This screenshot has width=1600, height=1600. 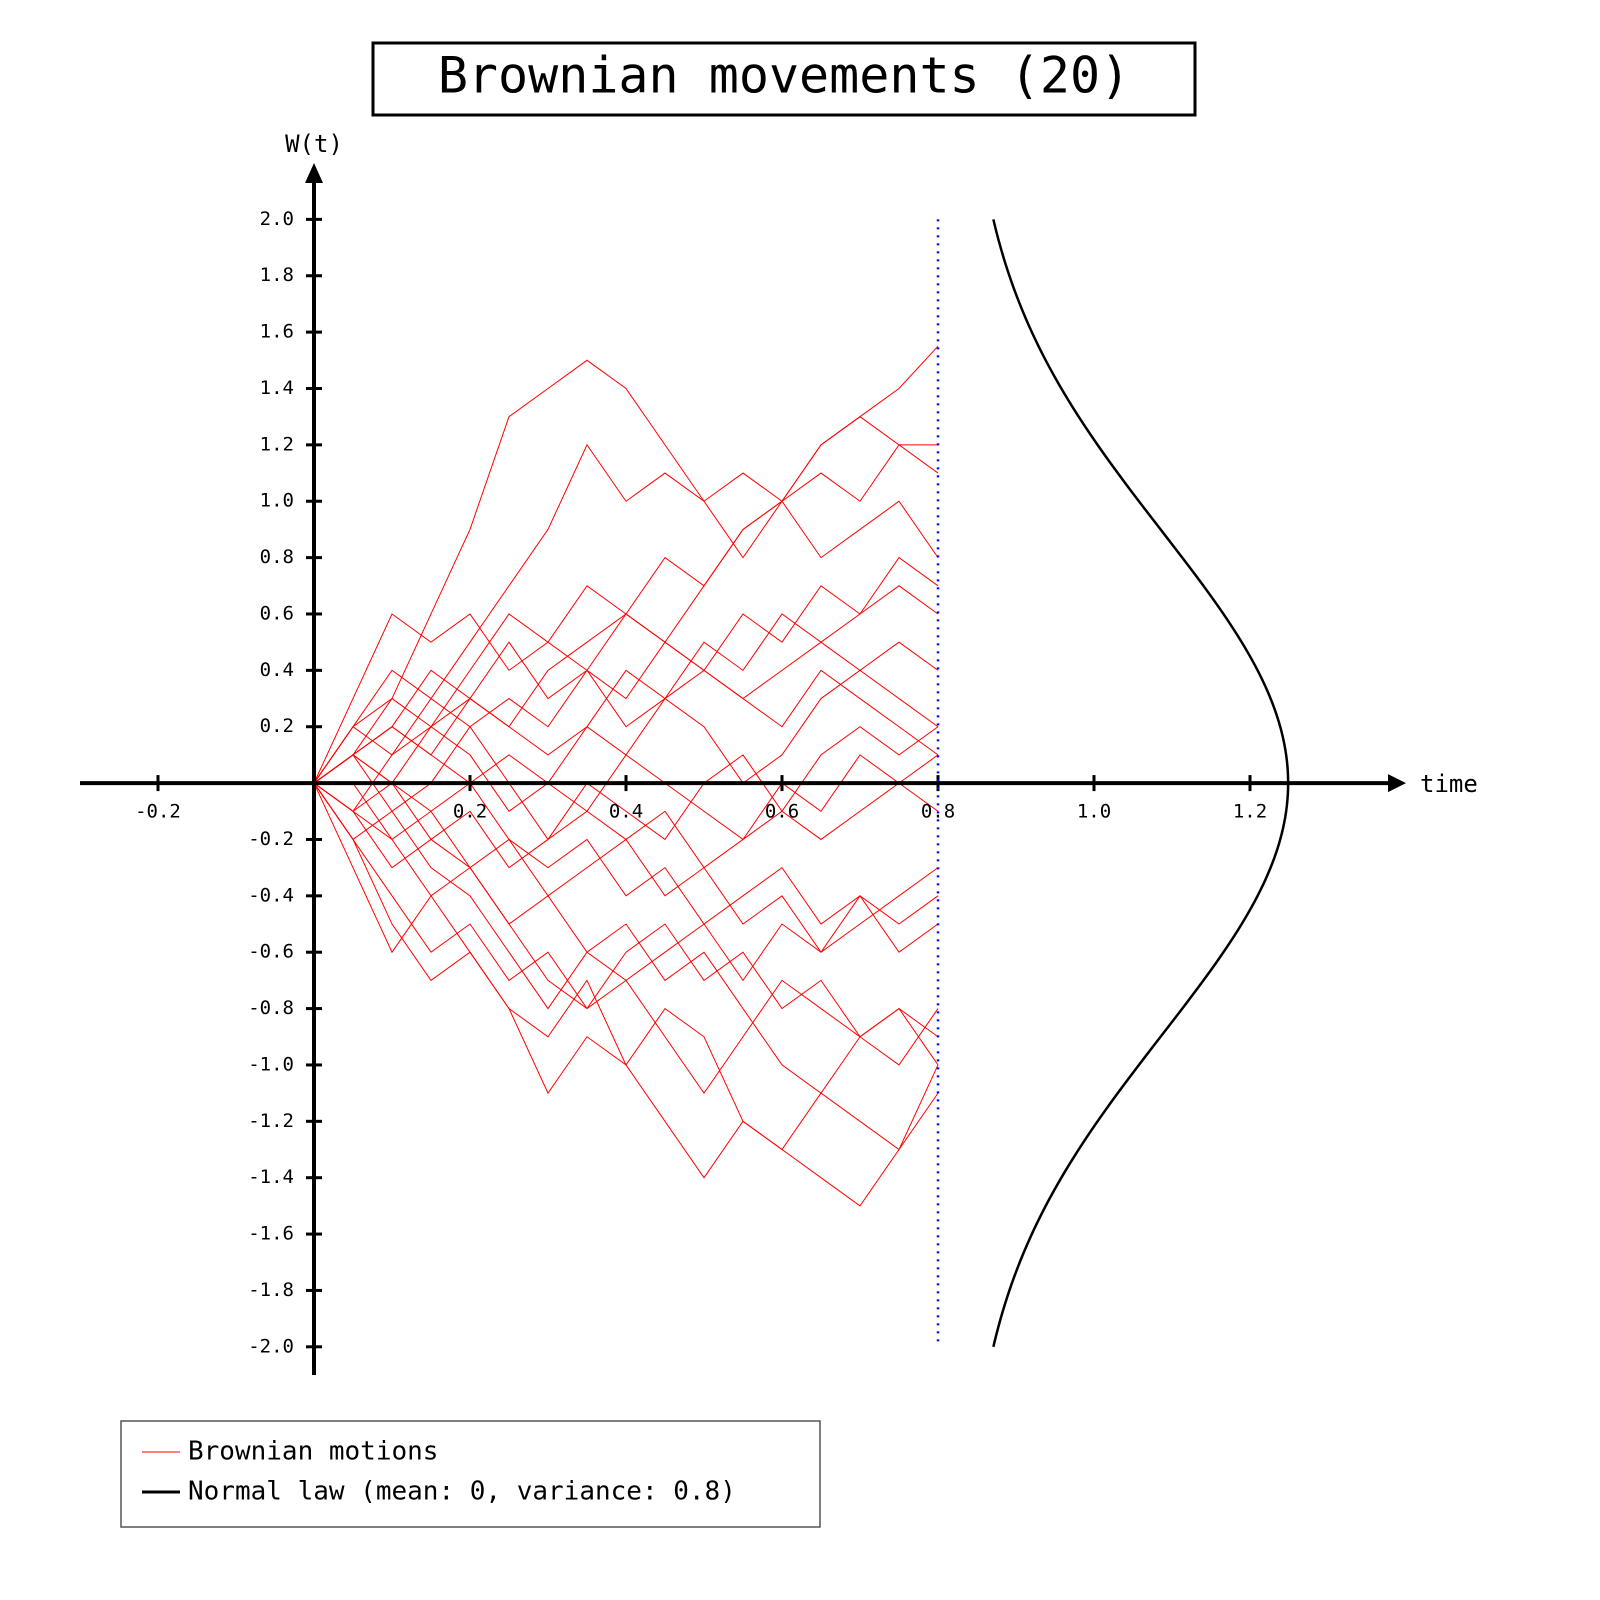 What do you see at coordinates (277, 726) in the screenshot?
I see `y-tick-label: 0.2` at bounding box center [277, 726].